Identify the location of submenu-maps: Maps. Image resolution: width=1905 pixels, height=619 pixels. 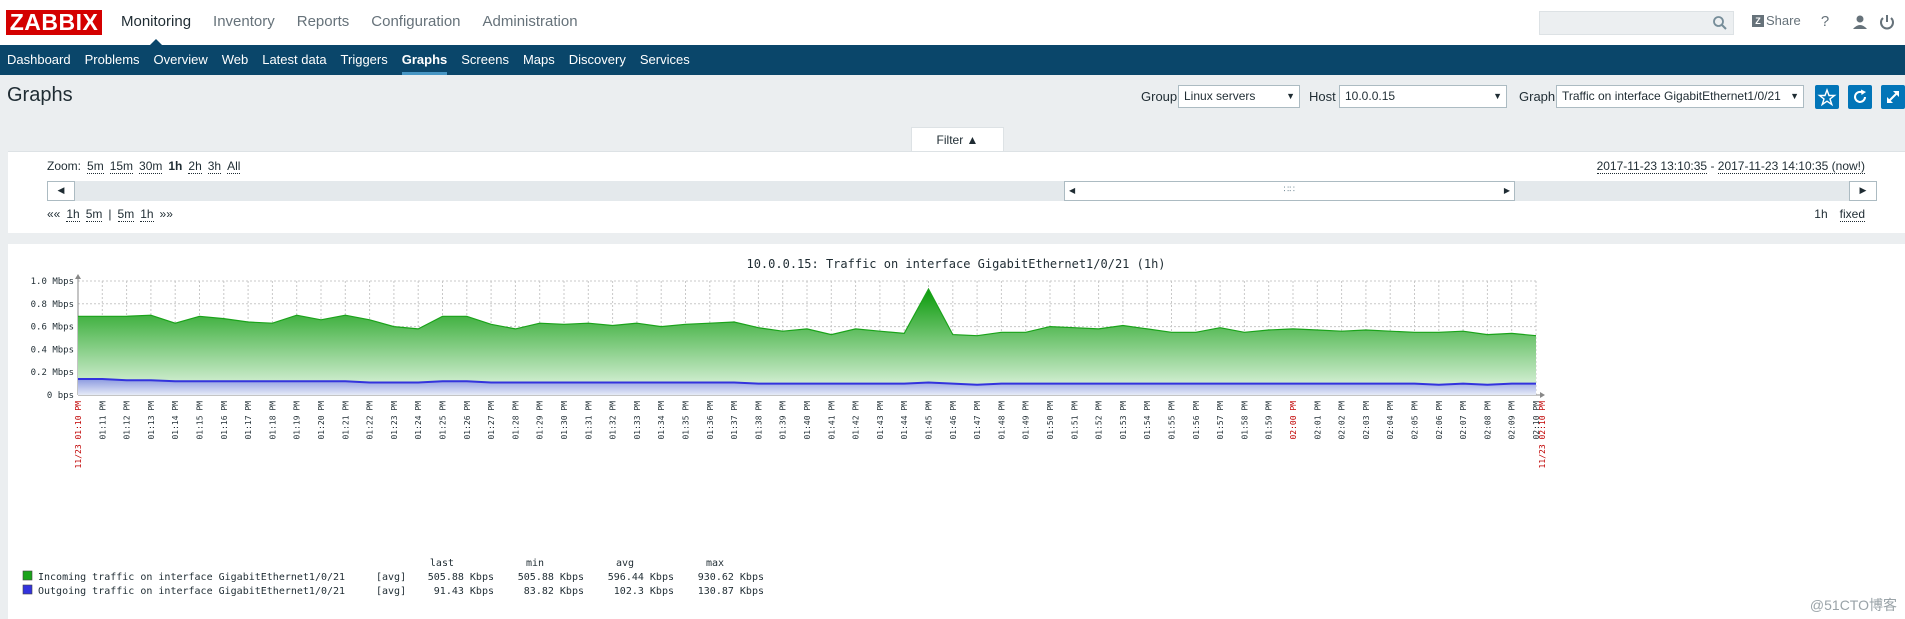
(538, 59).